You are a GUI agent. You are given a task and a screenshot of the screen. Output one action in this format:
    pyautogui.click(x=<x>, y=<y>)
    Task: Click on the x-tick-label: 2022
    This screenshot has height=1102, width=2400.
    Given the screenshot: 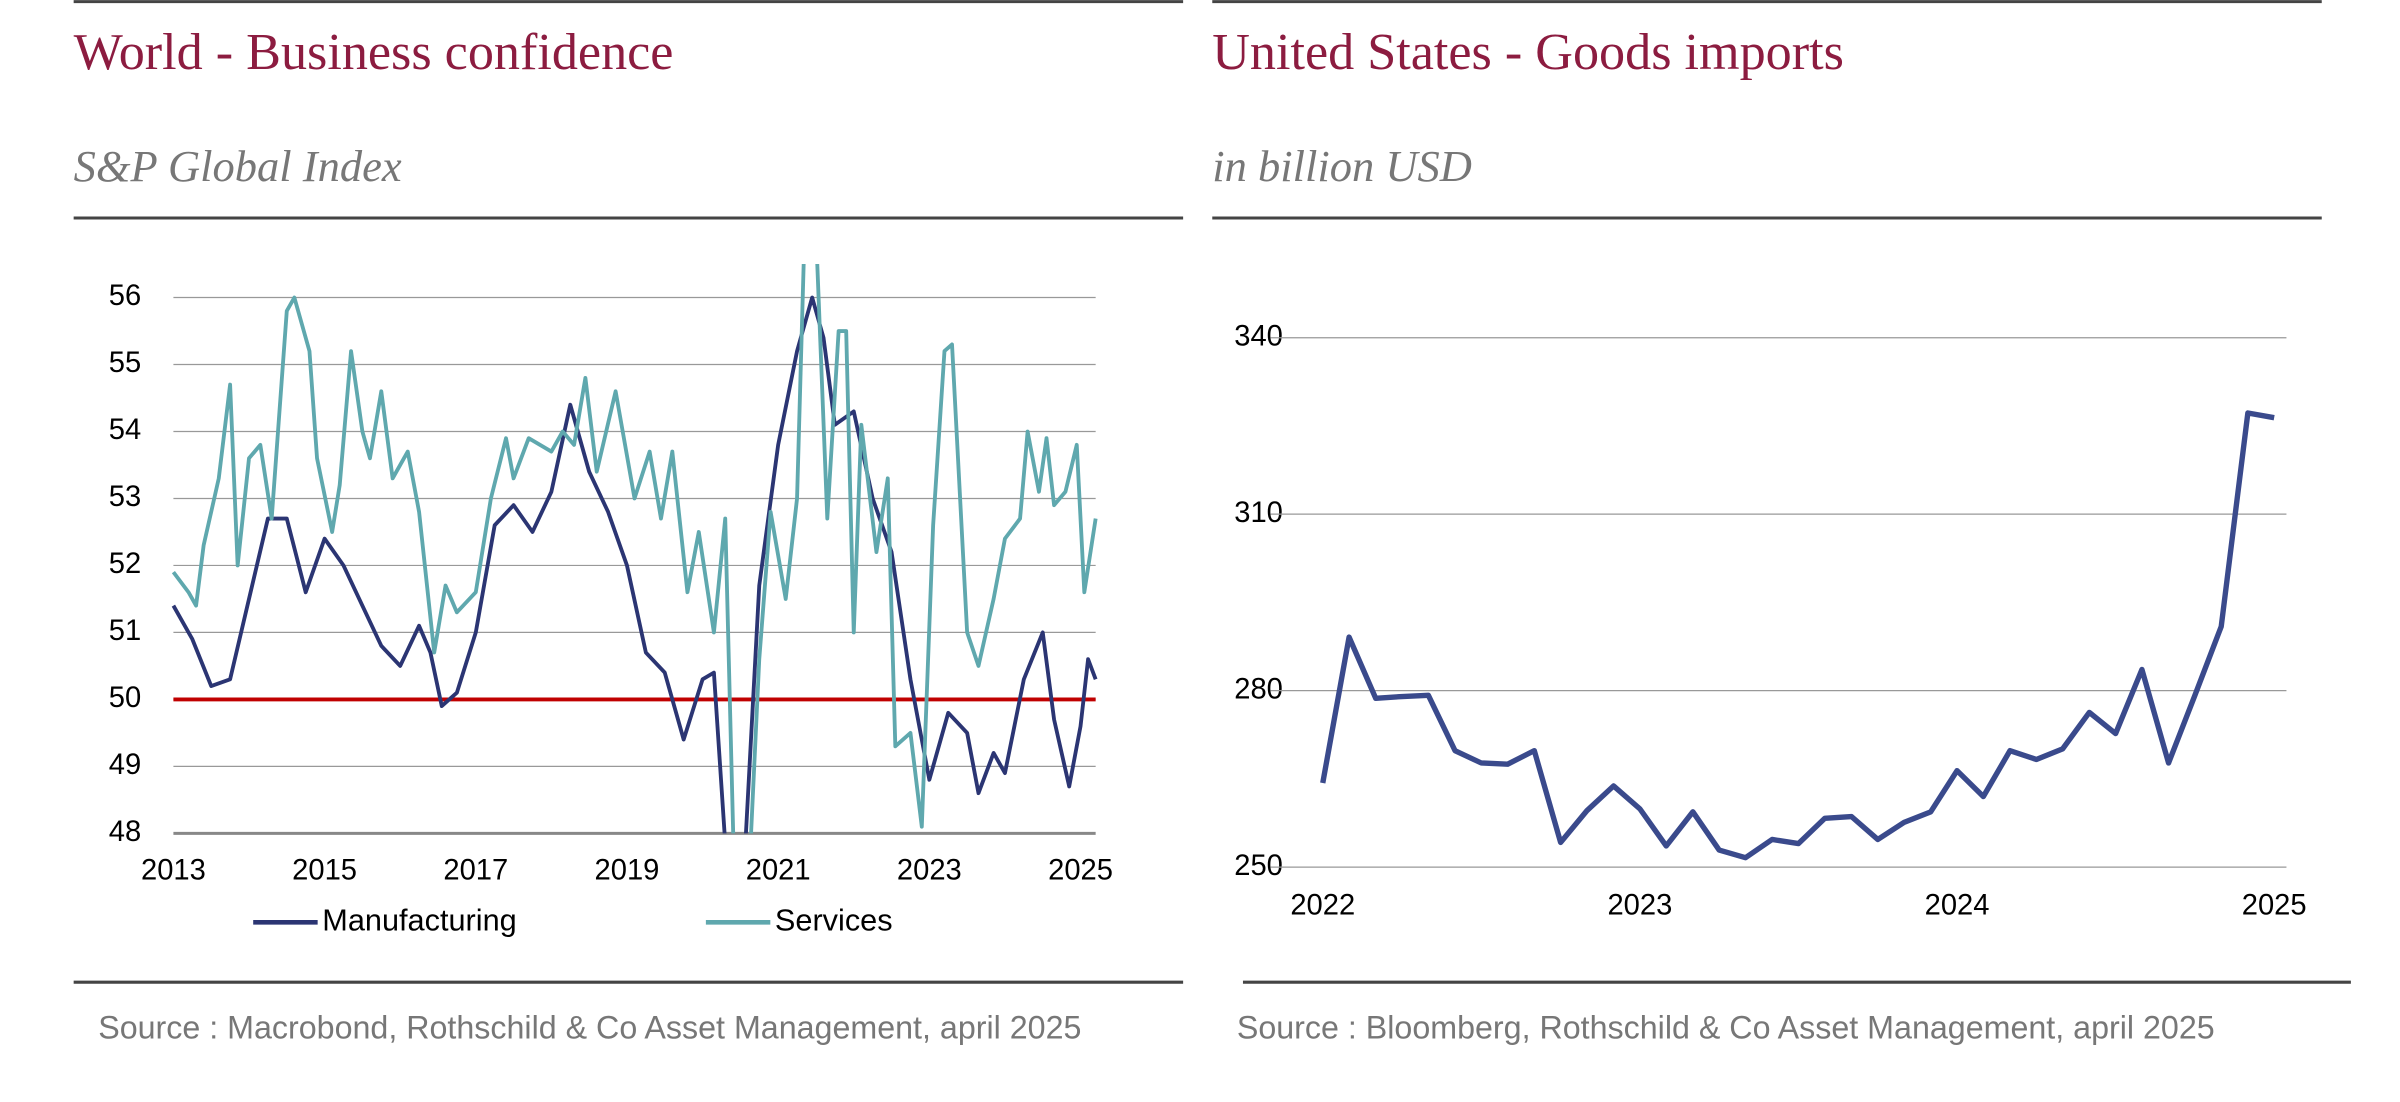 What is the action you would take?
    pyautogui.click(x=1322, y=906)
    